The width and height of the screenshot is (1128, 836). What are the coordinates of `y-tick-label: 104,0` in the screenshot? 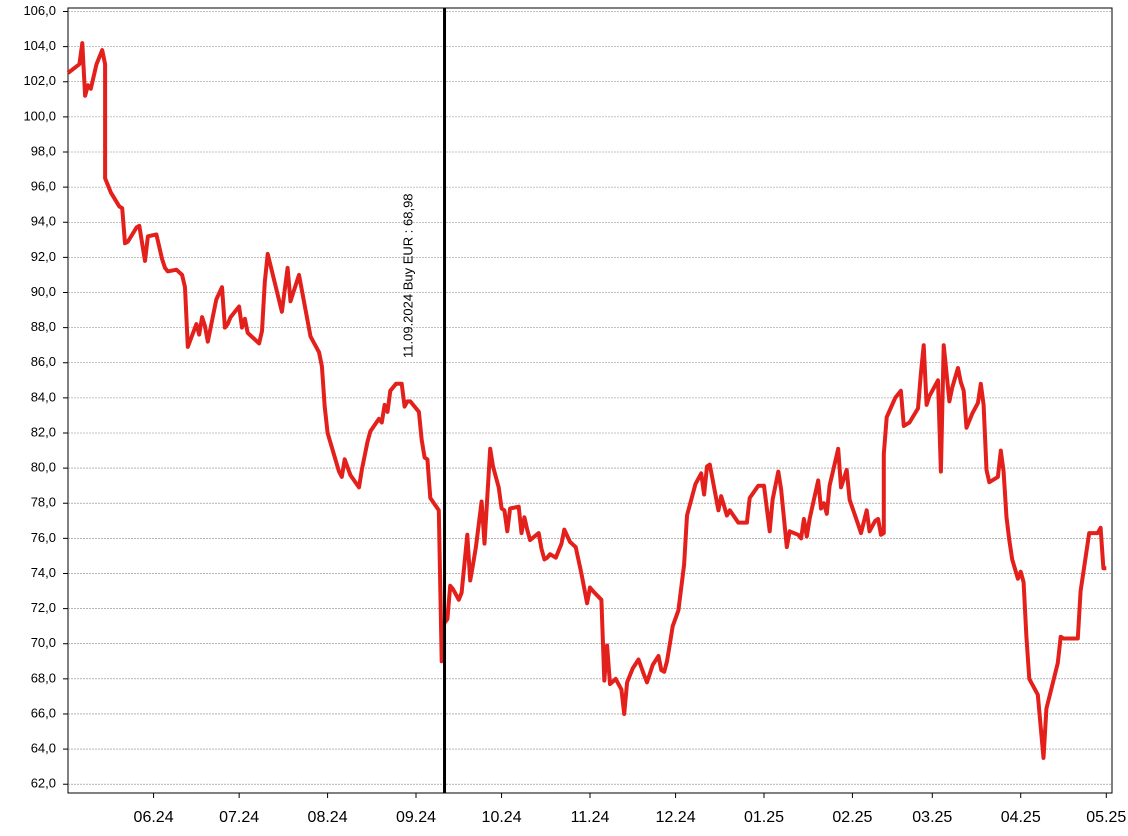 It's located at (39, 45).